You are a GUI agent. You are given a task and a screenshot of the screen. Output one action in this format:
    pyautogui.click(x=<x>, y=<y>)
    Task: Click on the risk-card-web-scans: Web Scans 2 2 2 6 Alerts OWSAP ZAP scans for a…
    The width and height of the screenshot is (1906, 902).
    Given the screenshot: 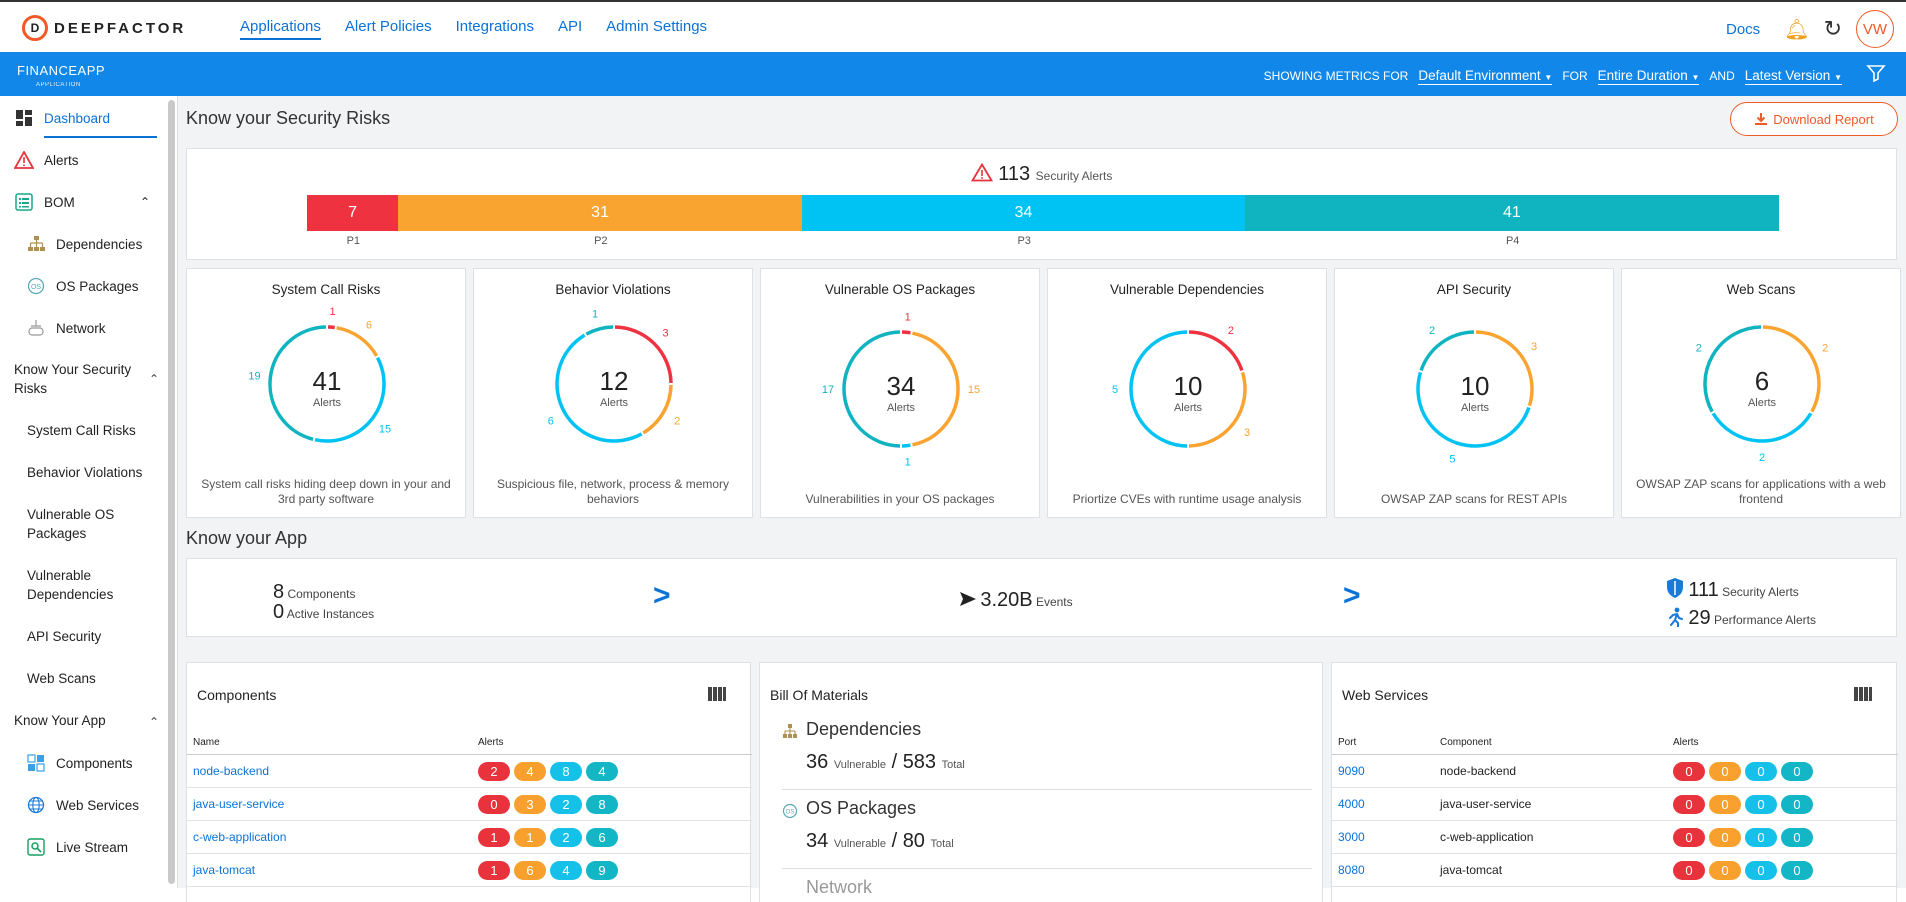 What is the action you would take?
    pyautogui.click(x=1761, y=393)
    